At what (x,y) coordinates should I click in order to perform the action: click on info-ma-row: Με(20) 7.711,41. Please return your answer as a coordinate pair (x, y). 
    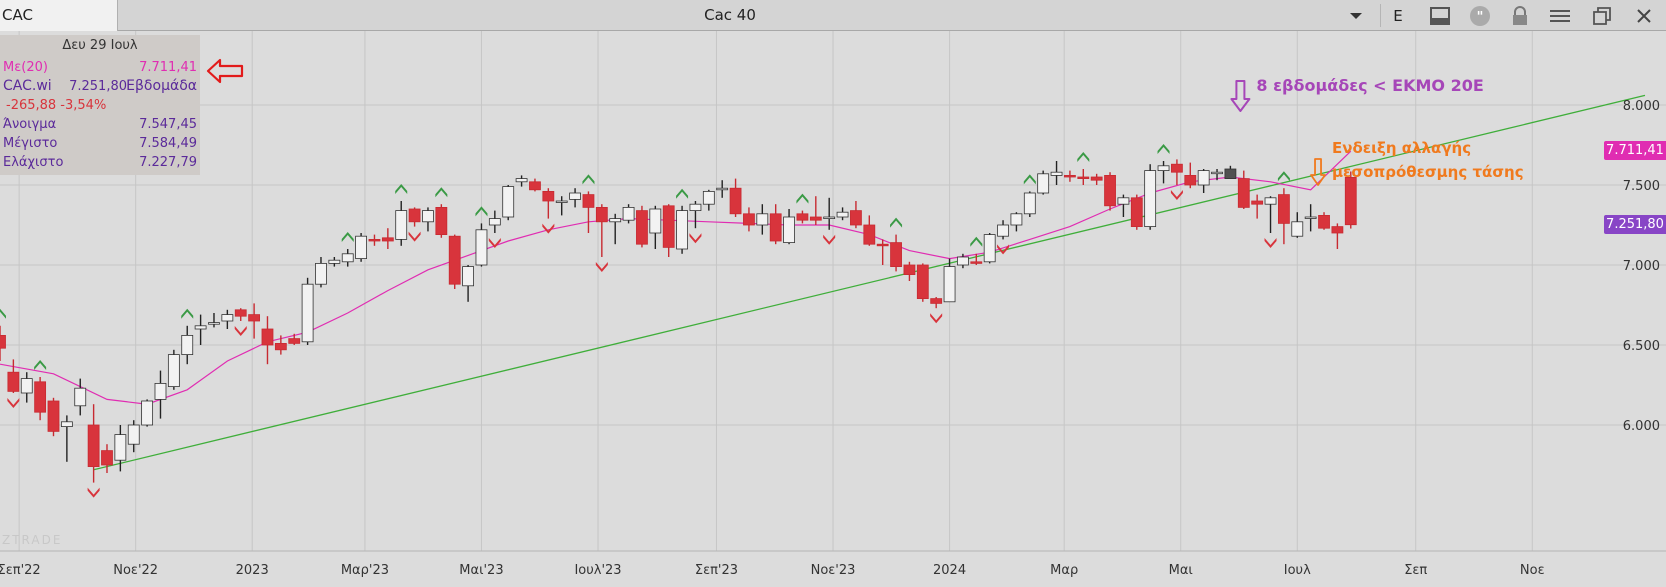
    Looking at the image, I should click on (100, 67).